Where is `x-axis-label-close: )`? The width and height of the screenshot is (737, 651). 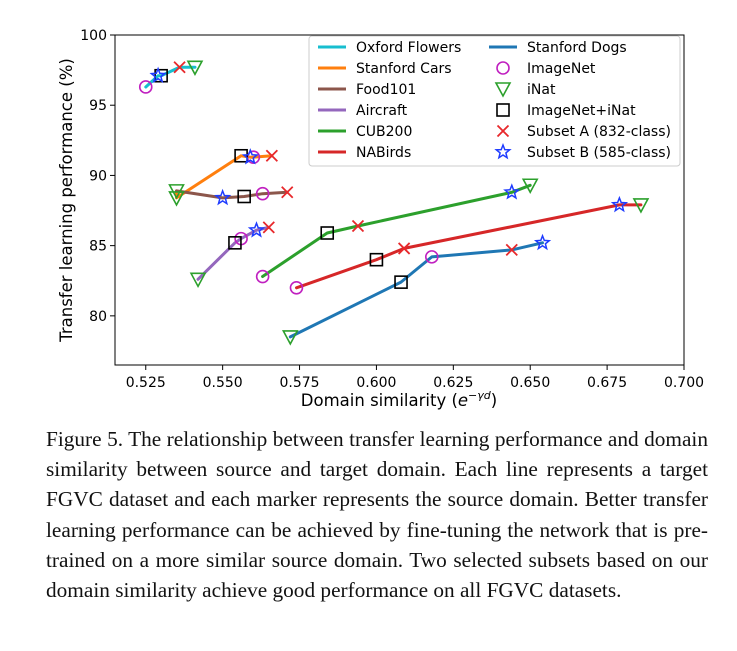
x-axis-label-close: ) is located at coordinates (494, 400).